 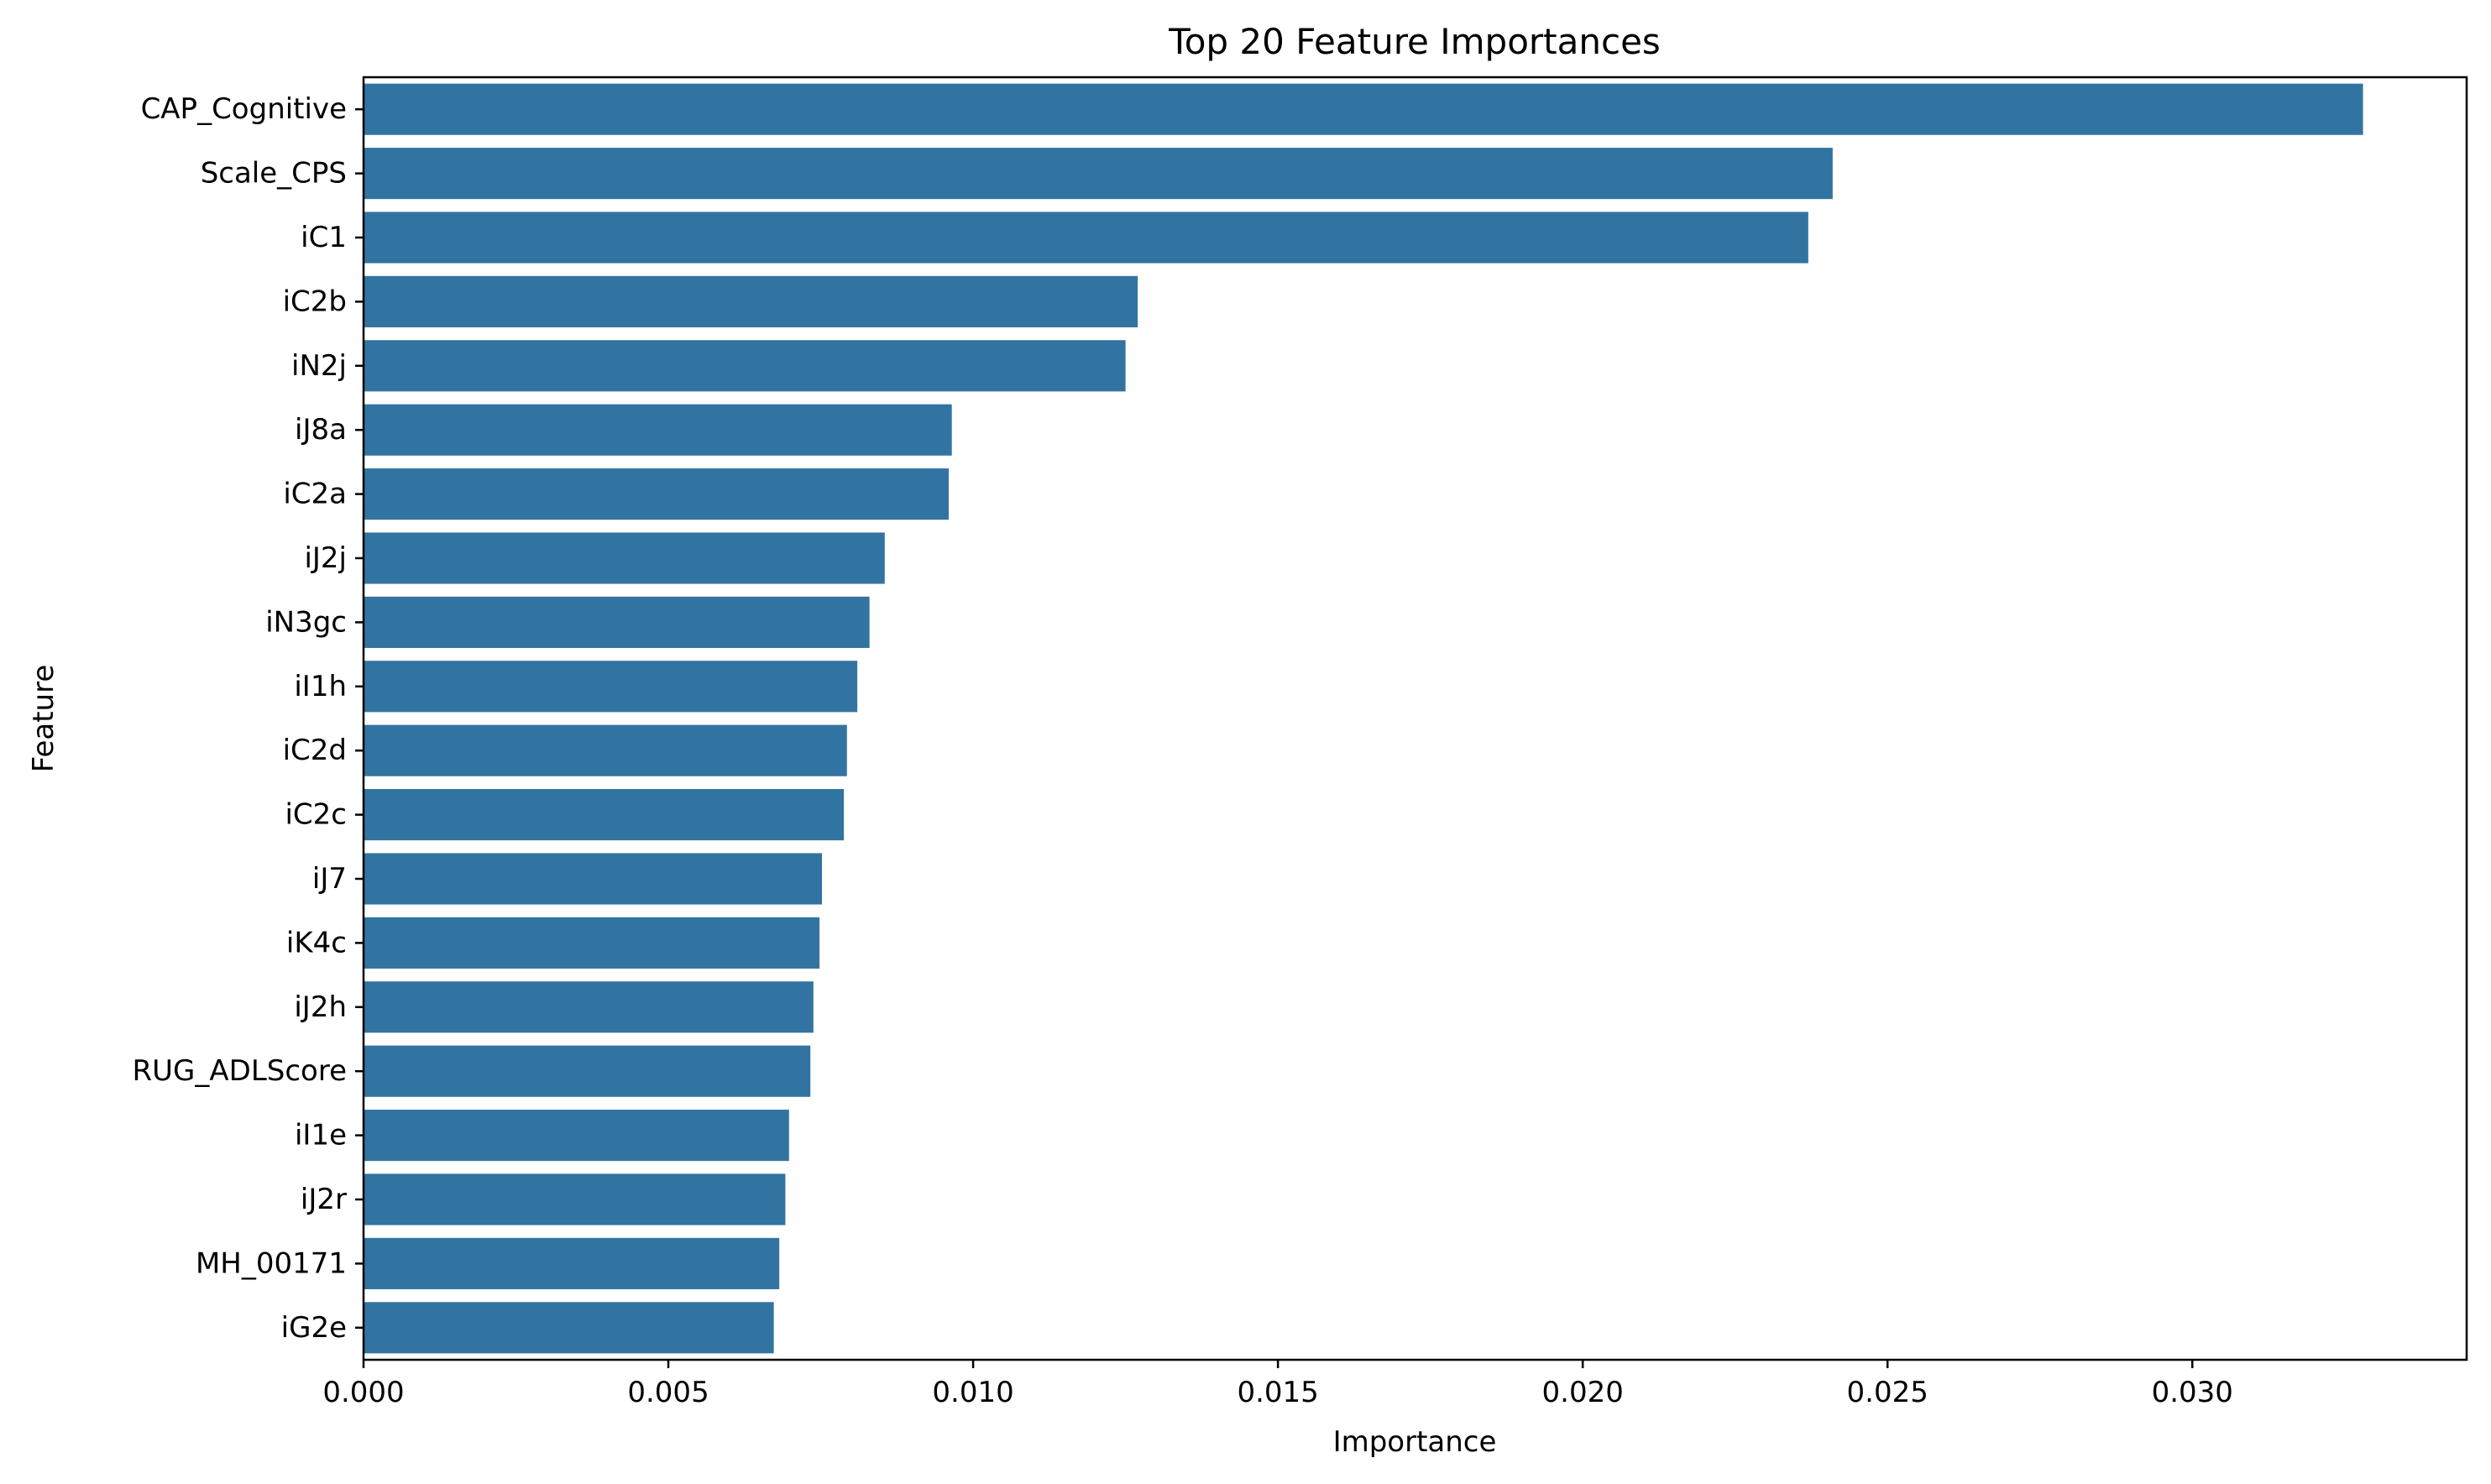 I want to click on y-tick-label: iC1, so click(x=324, y=237).